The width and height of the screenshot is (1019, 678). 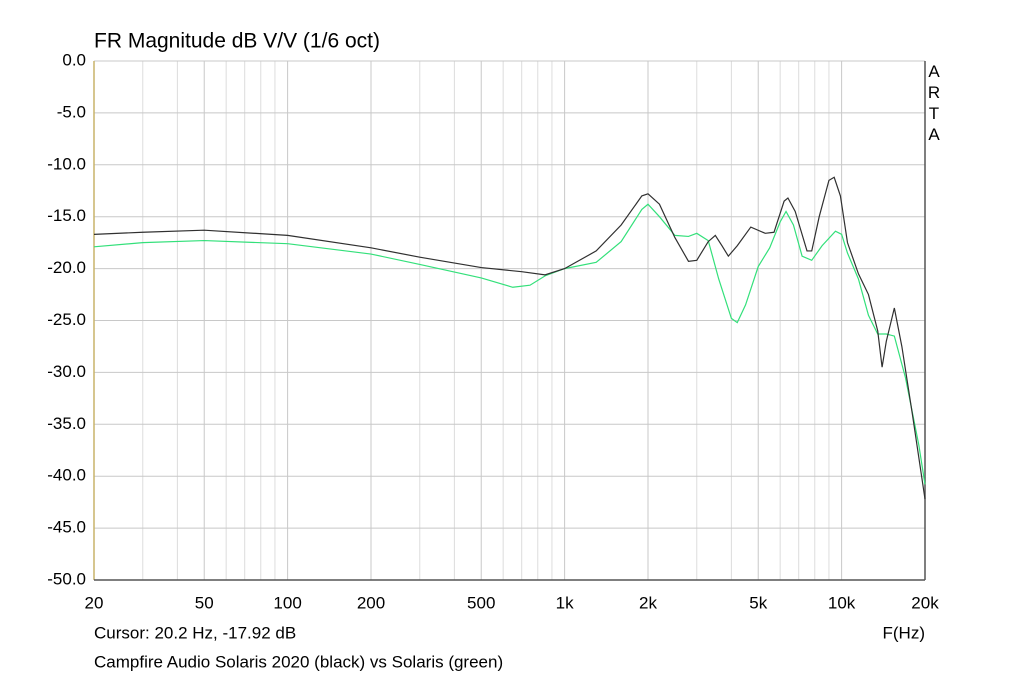 What do you see at coordinates (237, 41) in the screenshot?
I see `chart-title: FR Magnitude dB V/V (1/6 oct)` at bounding box center [237, 41].